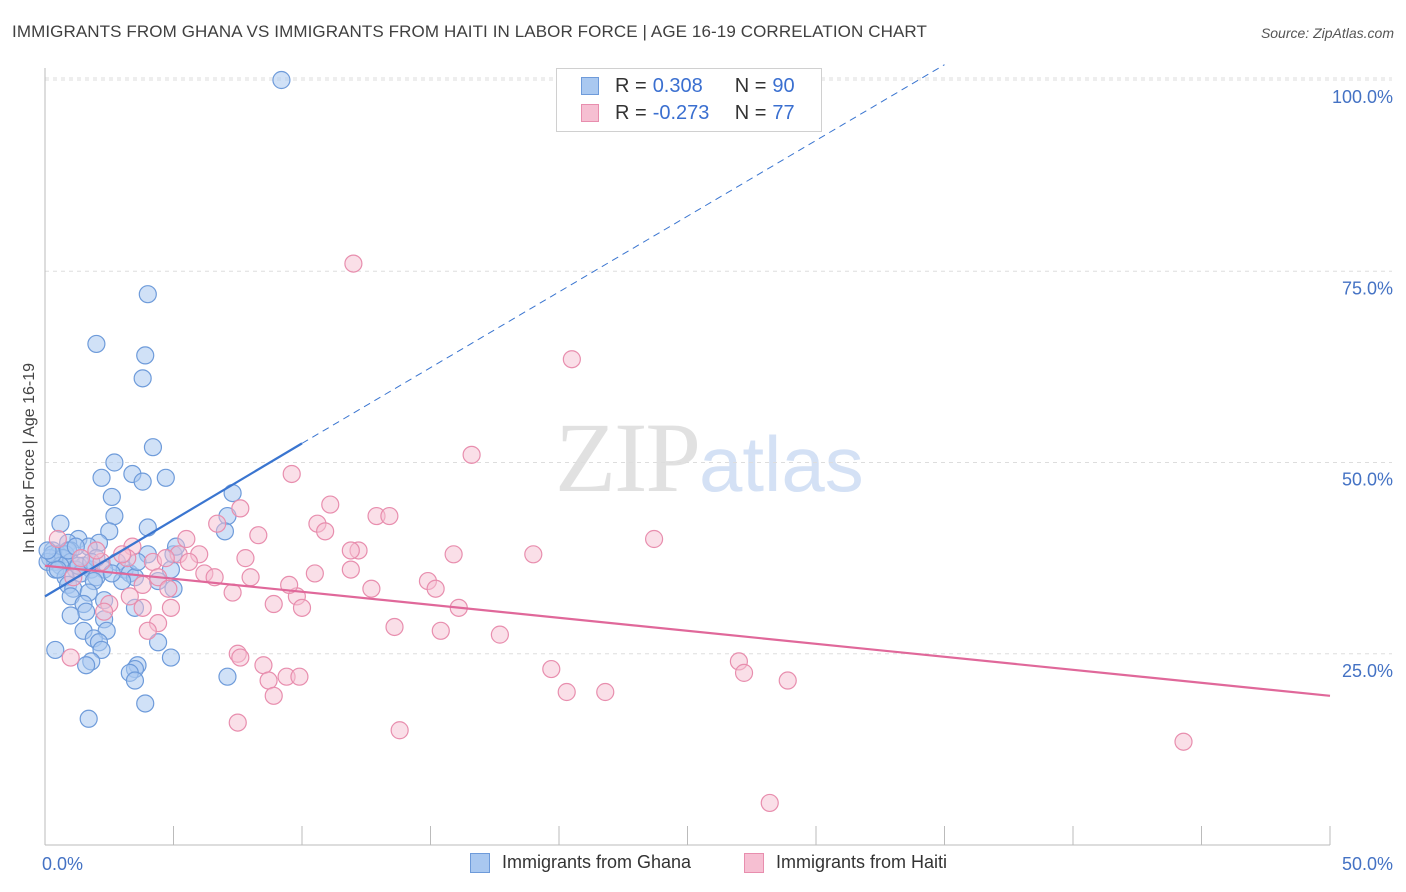 This screenshot has height=892, width=1406. What do you see at coordinates (1367, 480) in the screenshot?
I see `y-tick-label: 50.0%` at bounding box center [1367, 480].